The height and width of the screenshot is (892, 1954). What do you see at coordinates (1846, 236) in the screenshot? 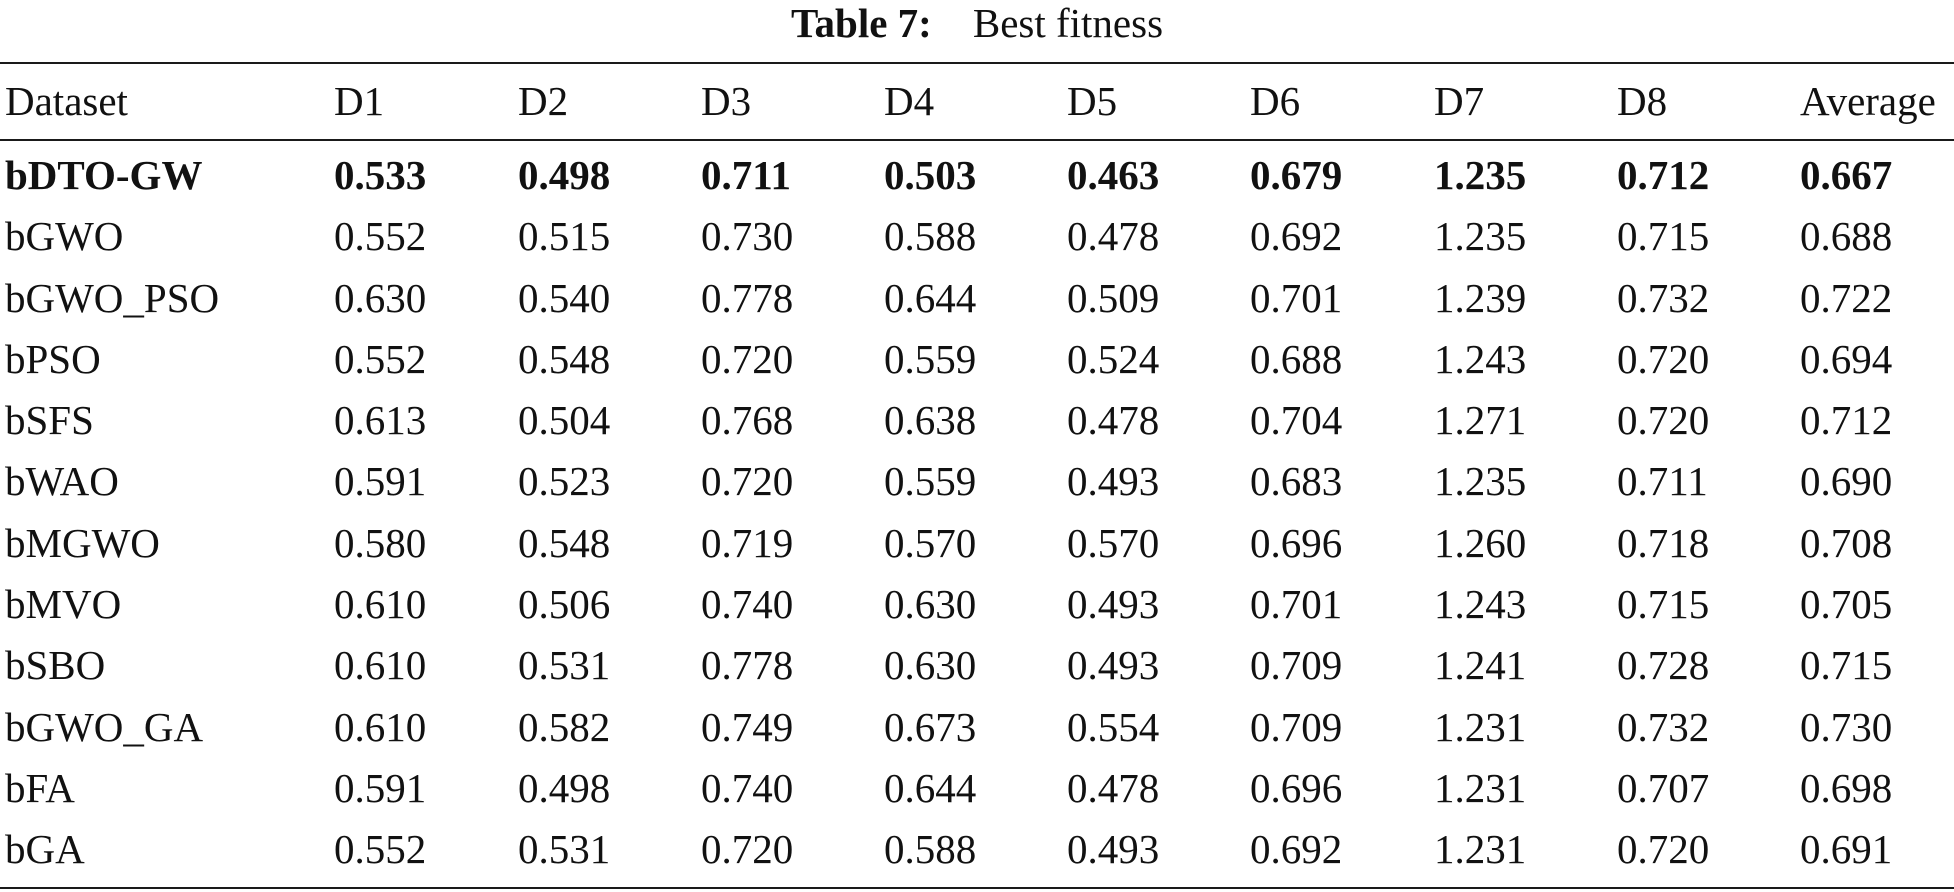
I see `cell-average: 0.688` at bounding box center [1846, 236].